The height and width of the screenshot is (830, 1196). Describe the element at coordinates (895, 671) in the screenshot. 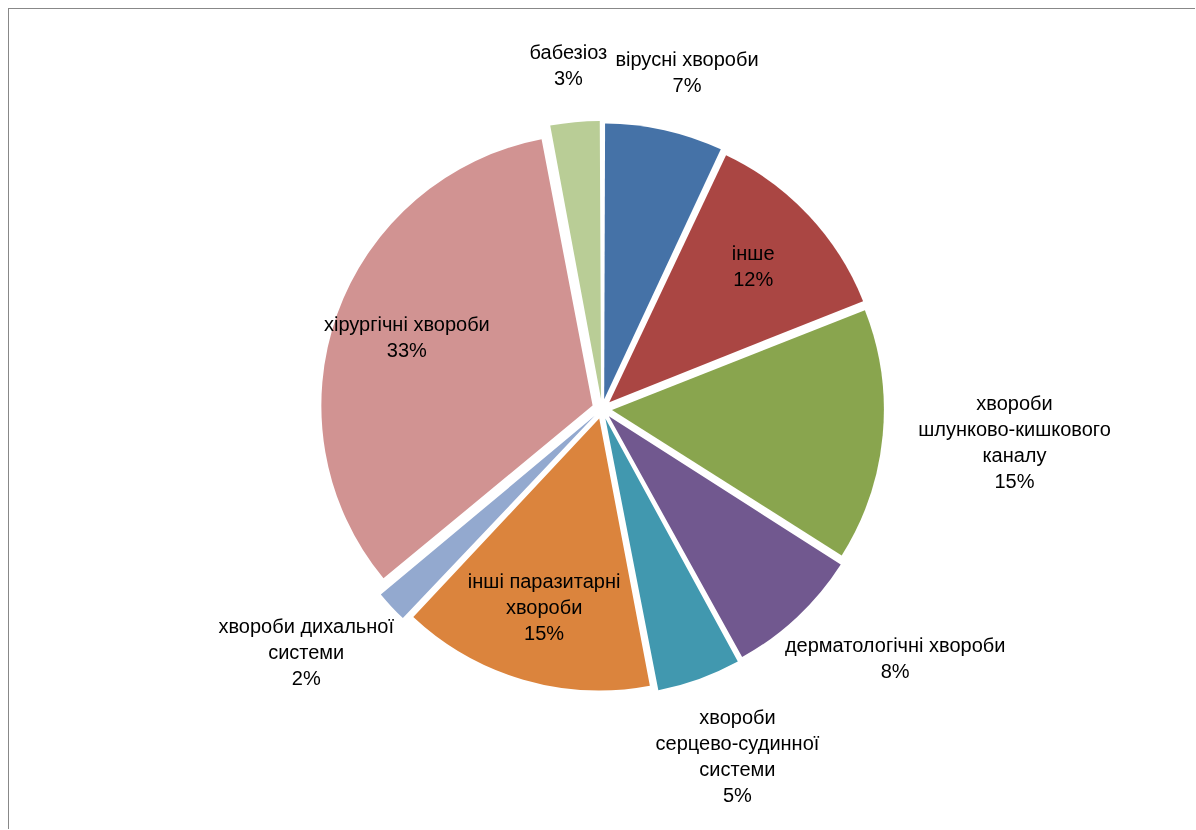

I see `data-label: 8%` at that location.